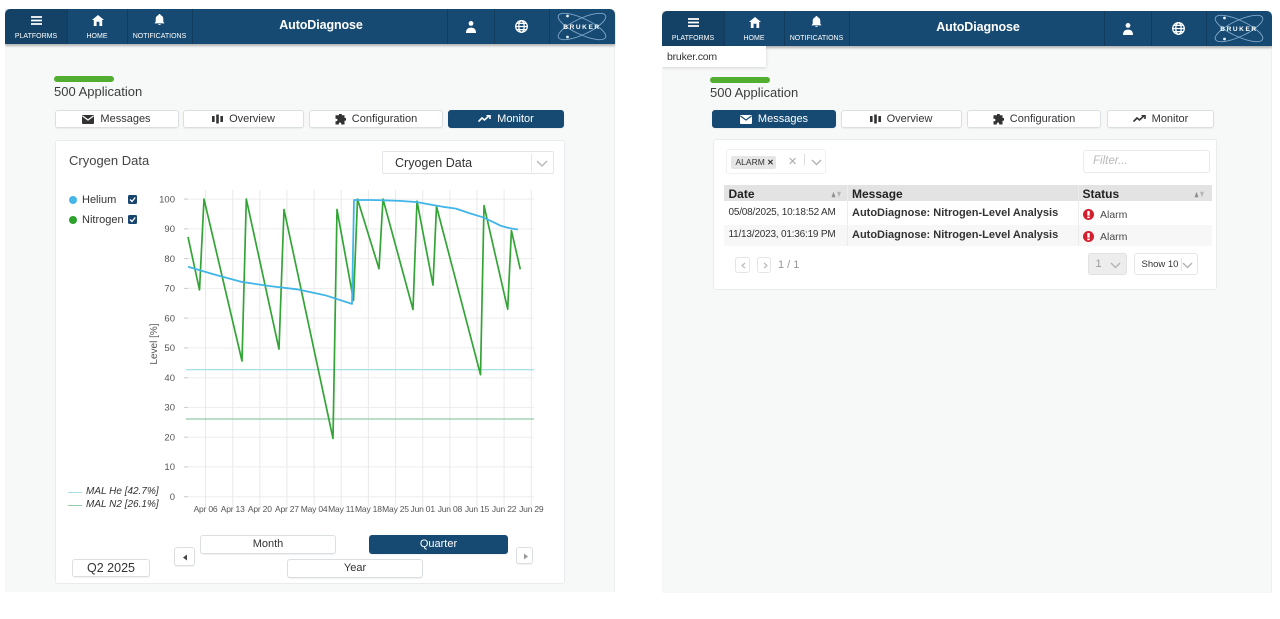  I want to click on svg-text: 90, so click(169, 229).